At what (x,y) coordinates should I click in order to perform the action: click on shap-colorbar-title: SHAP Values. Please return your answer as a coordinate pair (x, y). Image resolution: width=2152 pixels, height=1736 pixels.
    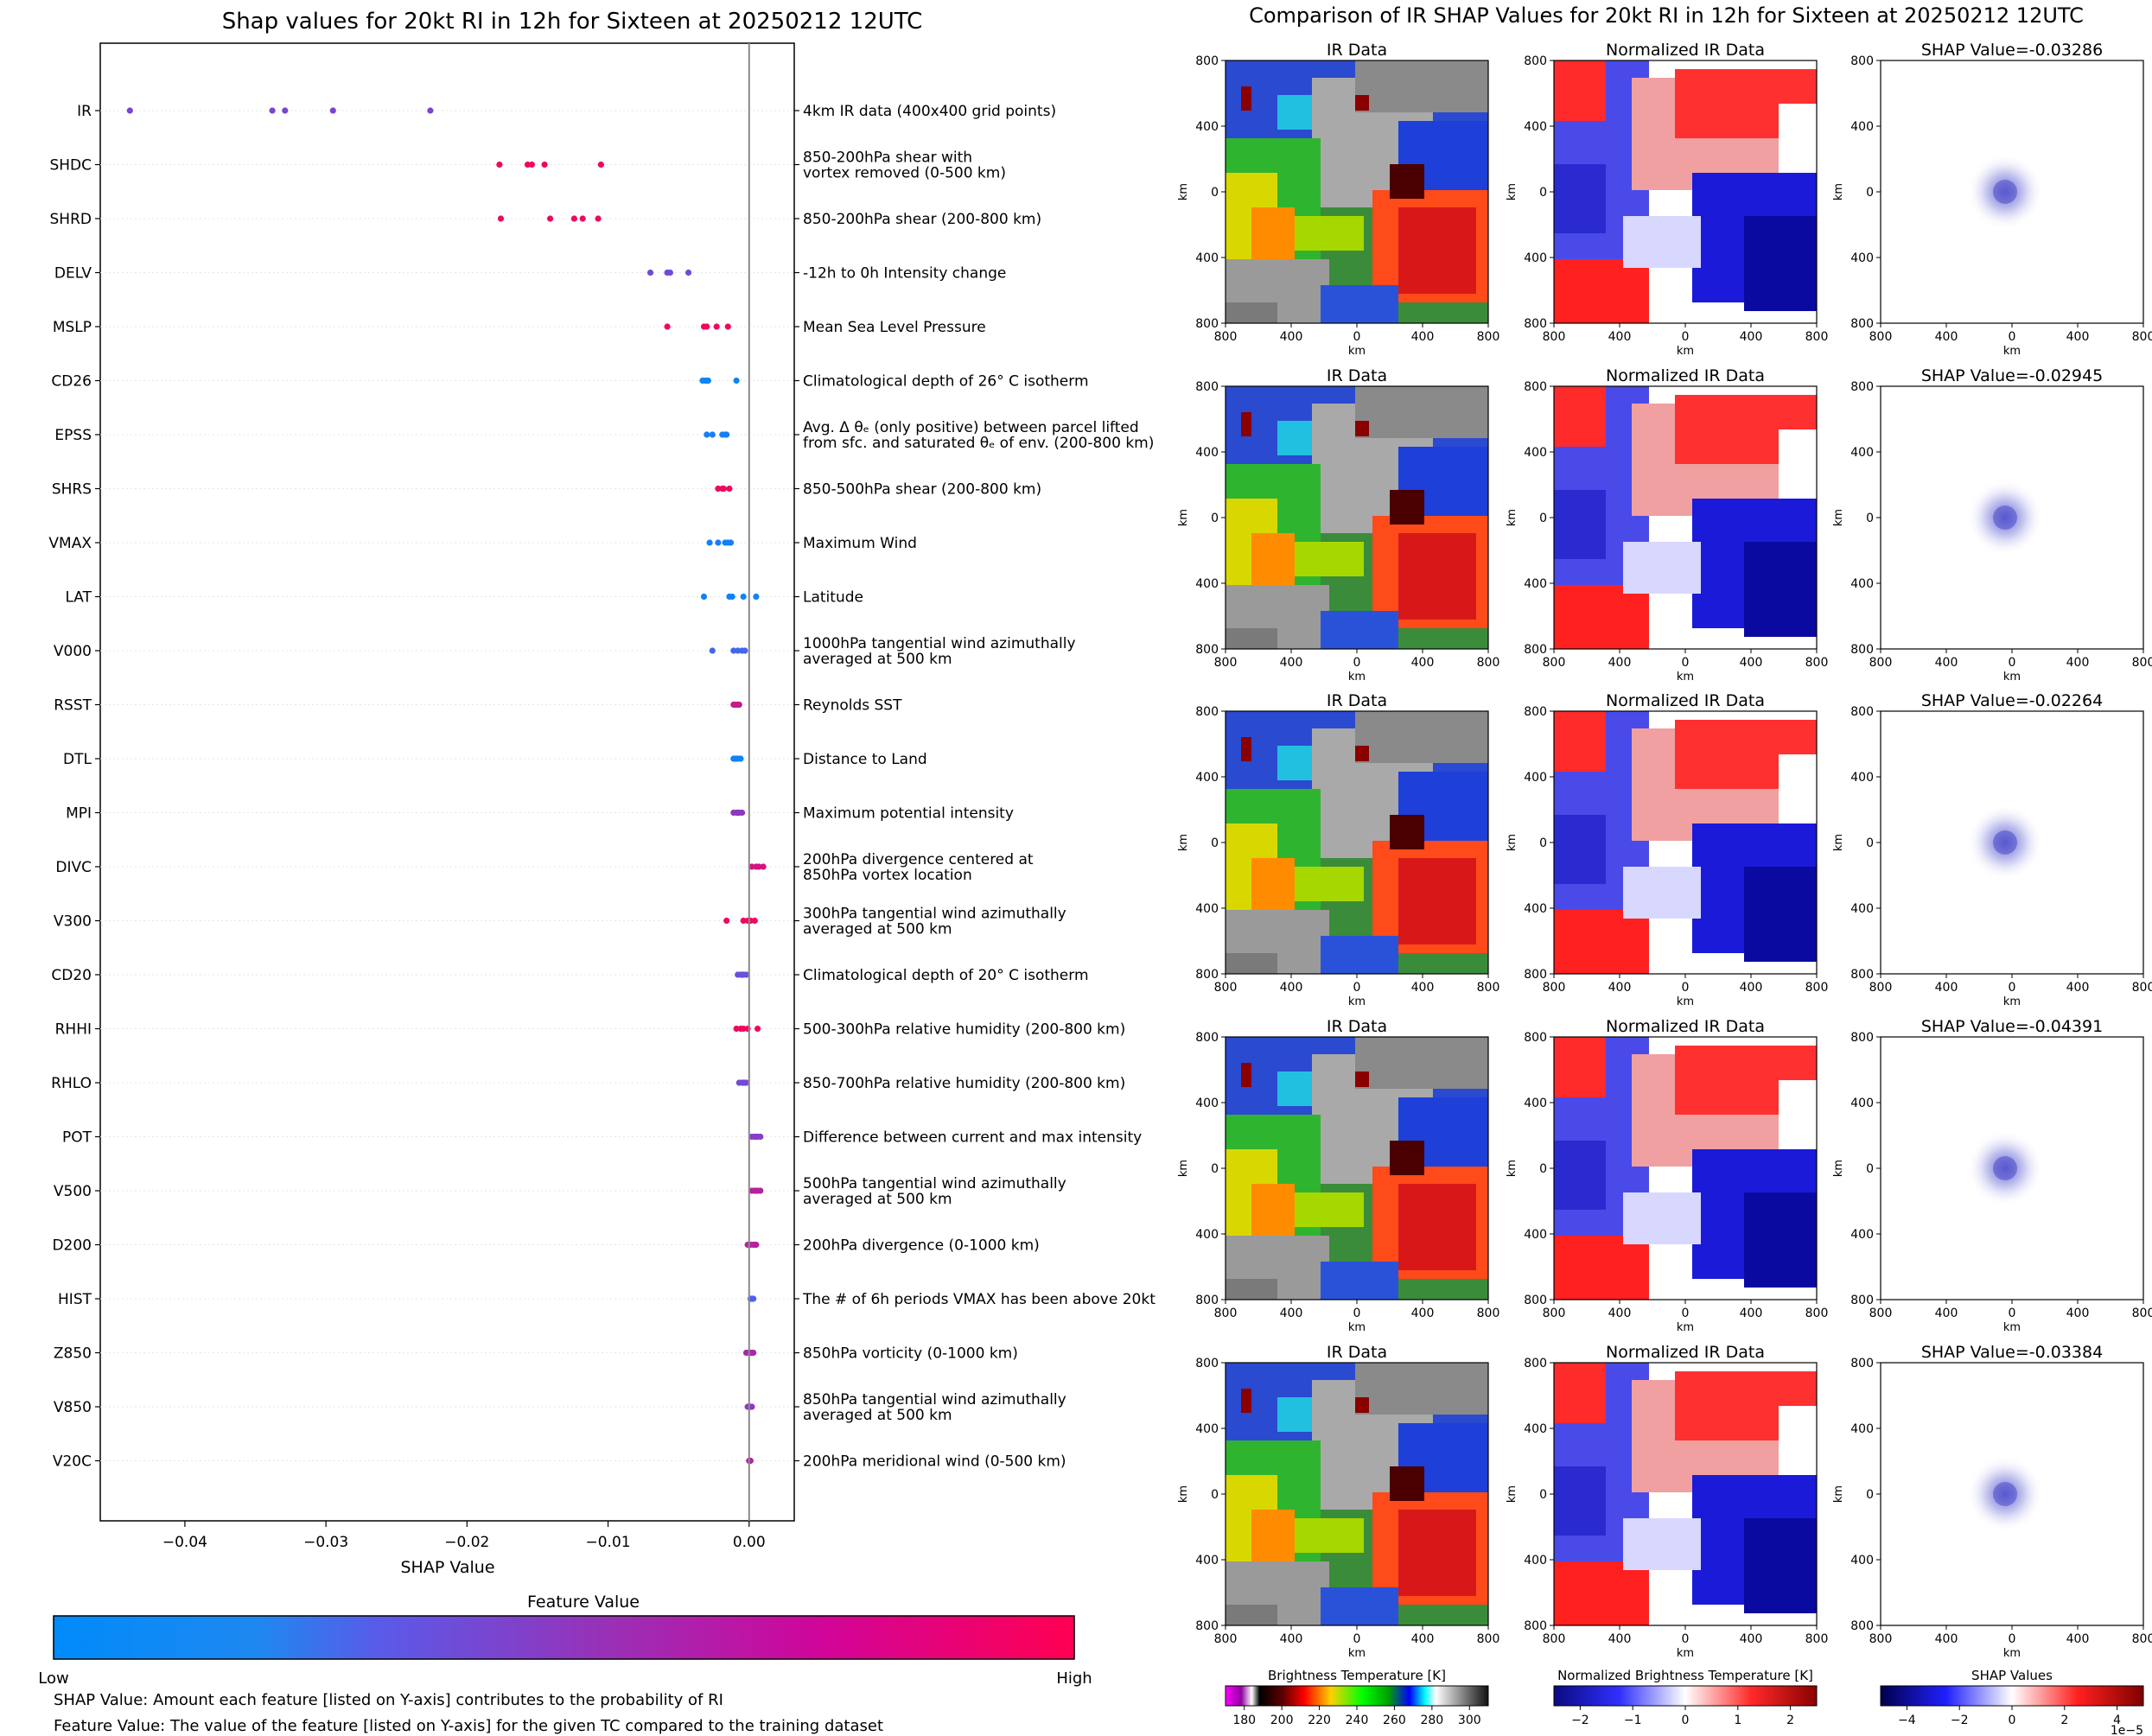
    Looking at the image, I should click on (2012, 1675).